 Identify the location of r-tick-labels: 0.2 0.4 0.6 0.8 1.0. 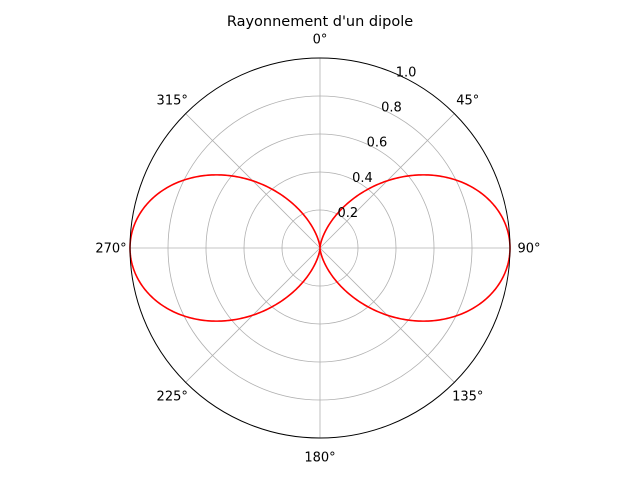
(377, 142).